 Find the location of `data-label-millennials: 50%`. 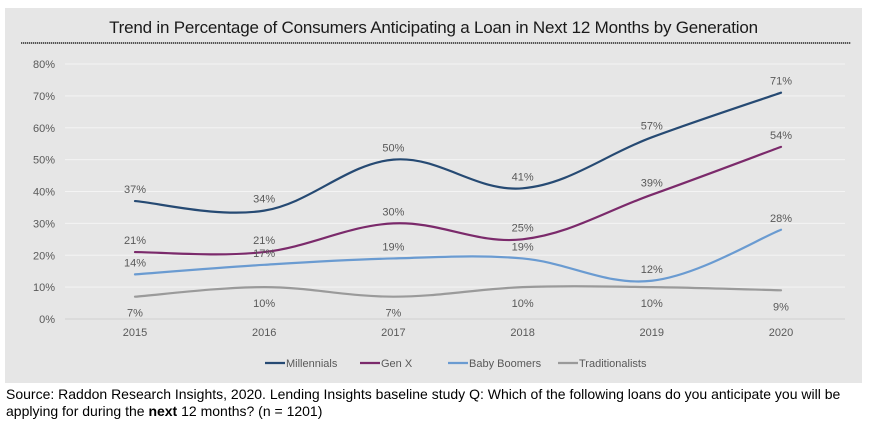

data-label-millennials: 50% is located at coordinates (393, 149).